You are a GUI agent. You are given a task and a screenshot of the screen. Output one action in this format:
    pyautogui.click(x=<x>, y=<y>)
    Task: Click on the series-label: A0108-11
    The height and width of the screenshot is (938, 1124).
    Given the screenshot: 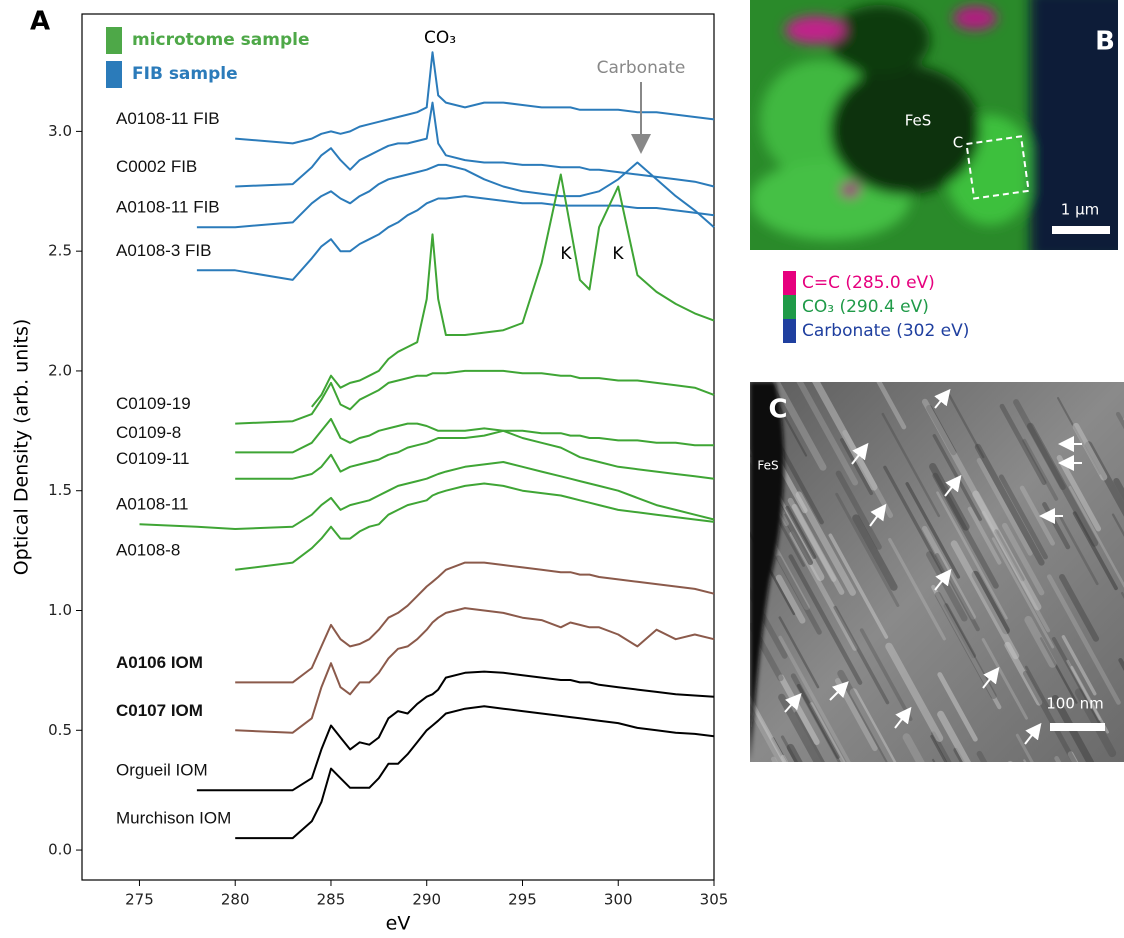 What is the action you would take?
    pyautogui.click(x=152, y=504)
    